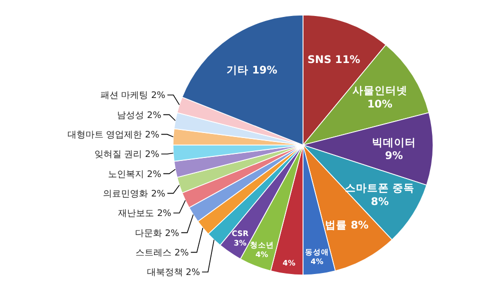 The height and width of the screenshot is (292, 500). I want to click on slice-label: 스마트폰 중독, so click(380, 188).